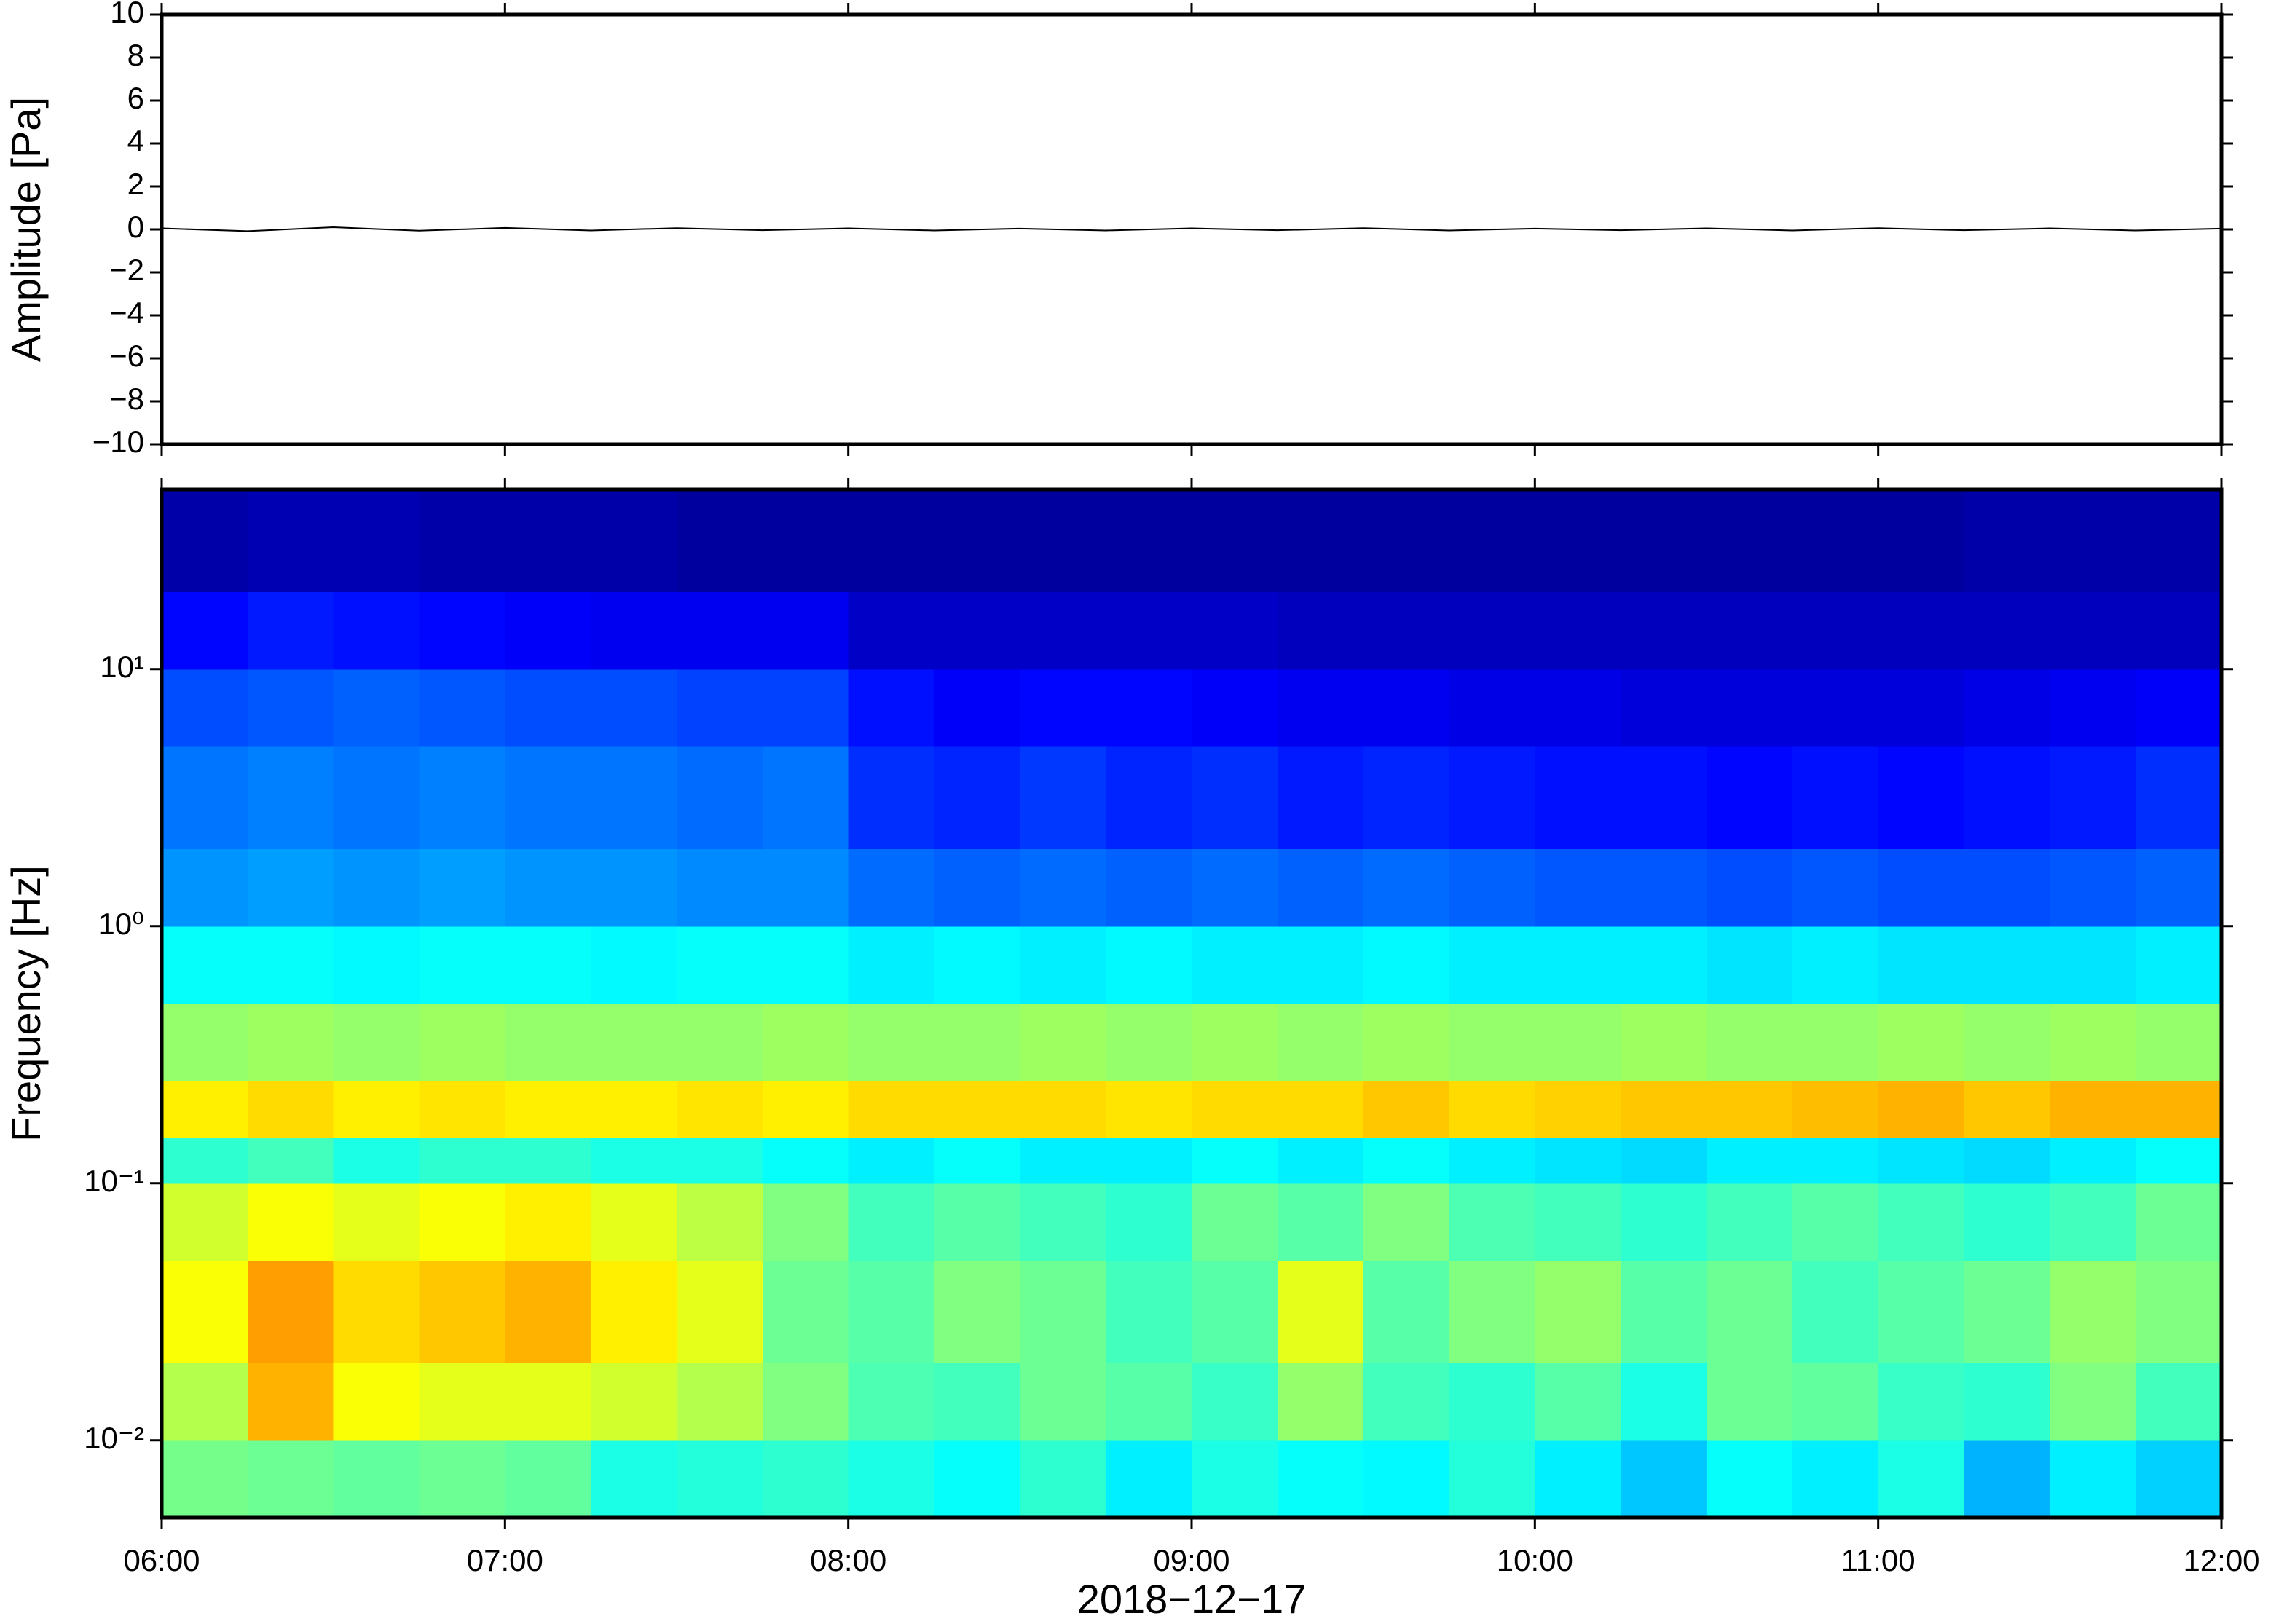  What do you see at coordinates (114, 1181) in the screenshot?
I see `y-tick-label: 10⁻¹` at bounding box center [114, 1181].